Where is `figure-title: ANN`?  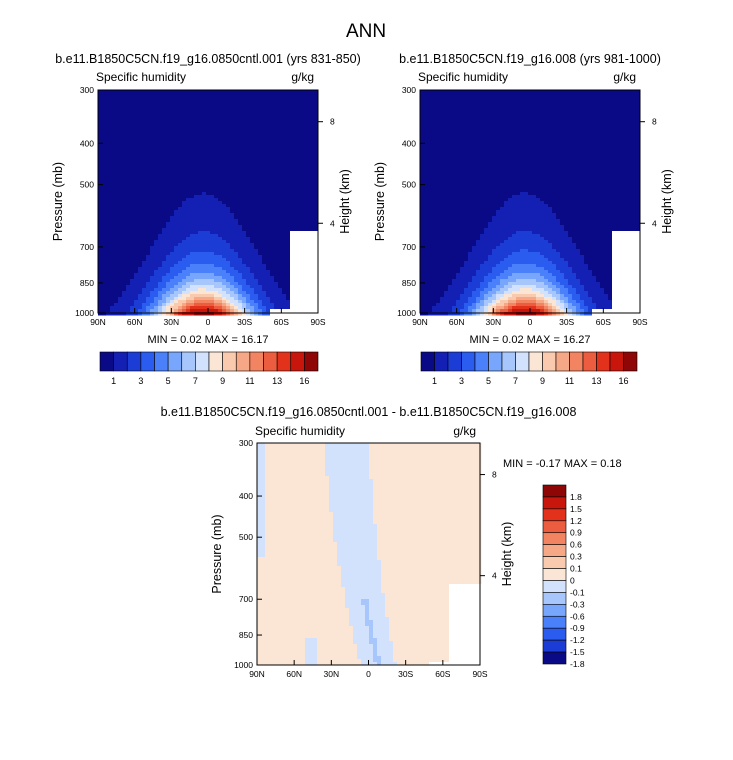 figure-title: ANN is located at coordinates (366, 31).